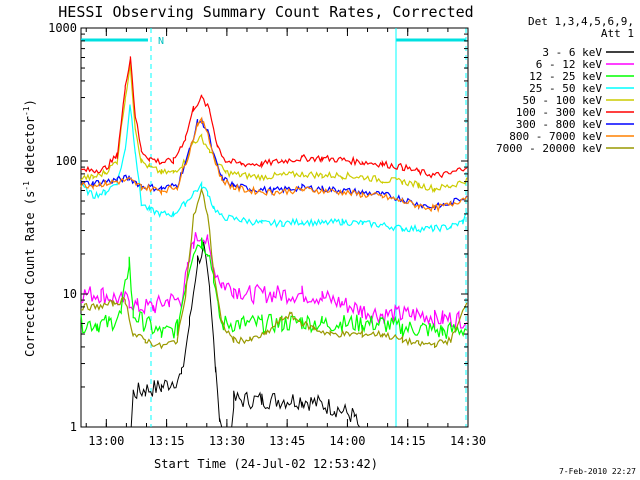 The height and width of the screenshot is (480, 640). I want to click on legend-label: 25 - 50 keV, so click(565, 88).